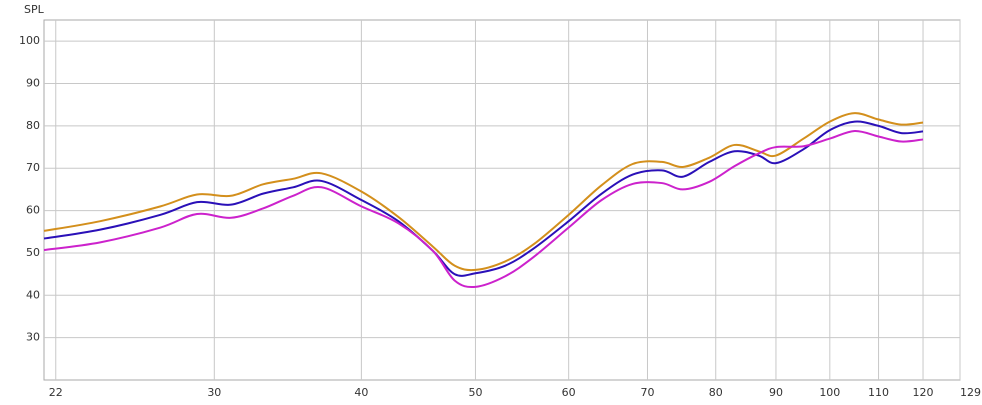  I want to click on x-tick-label: 80, so click(716, 392).